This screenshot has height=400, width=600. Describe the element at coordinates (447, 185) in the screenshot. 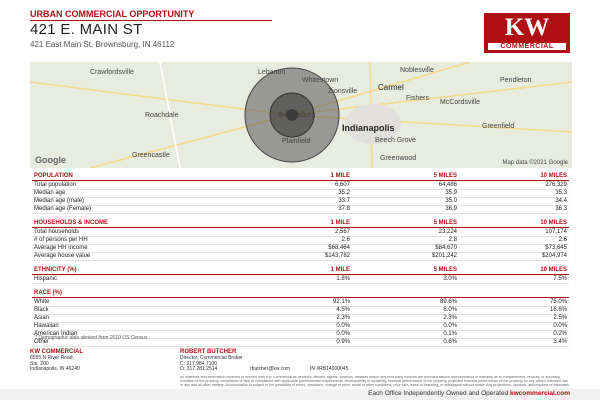

I see `cell: 64,486` at that location.